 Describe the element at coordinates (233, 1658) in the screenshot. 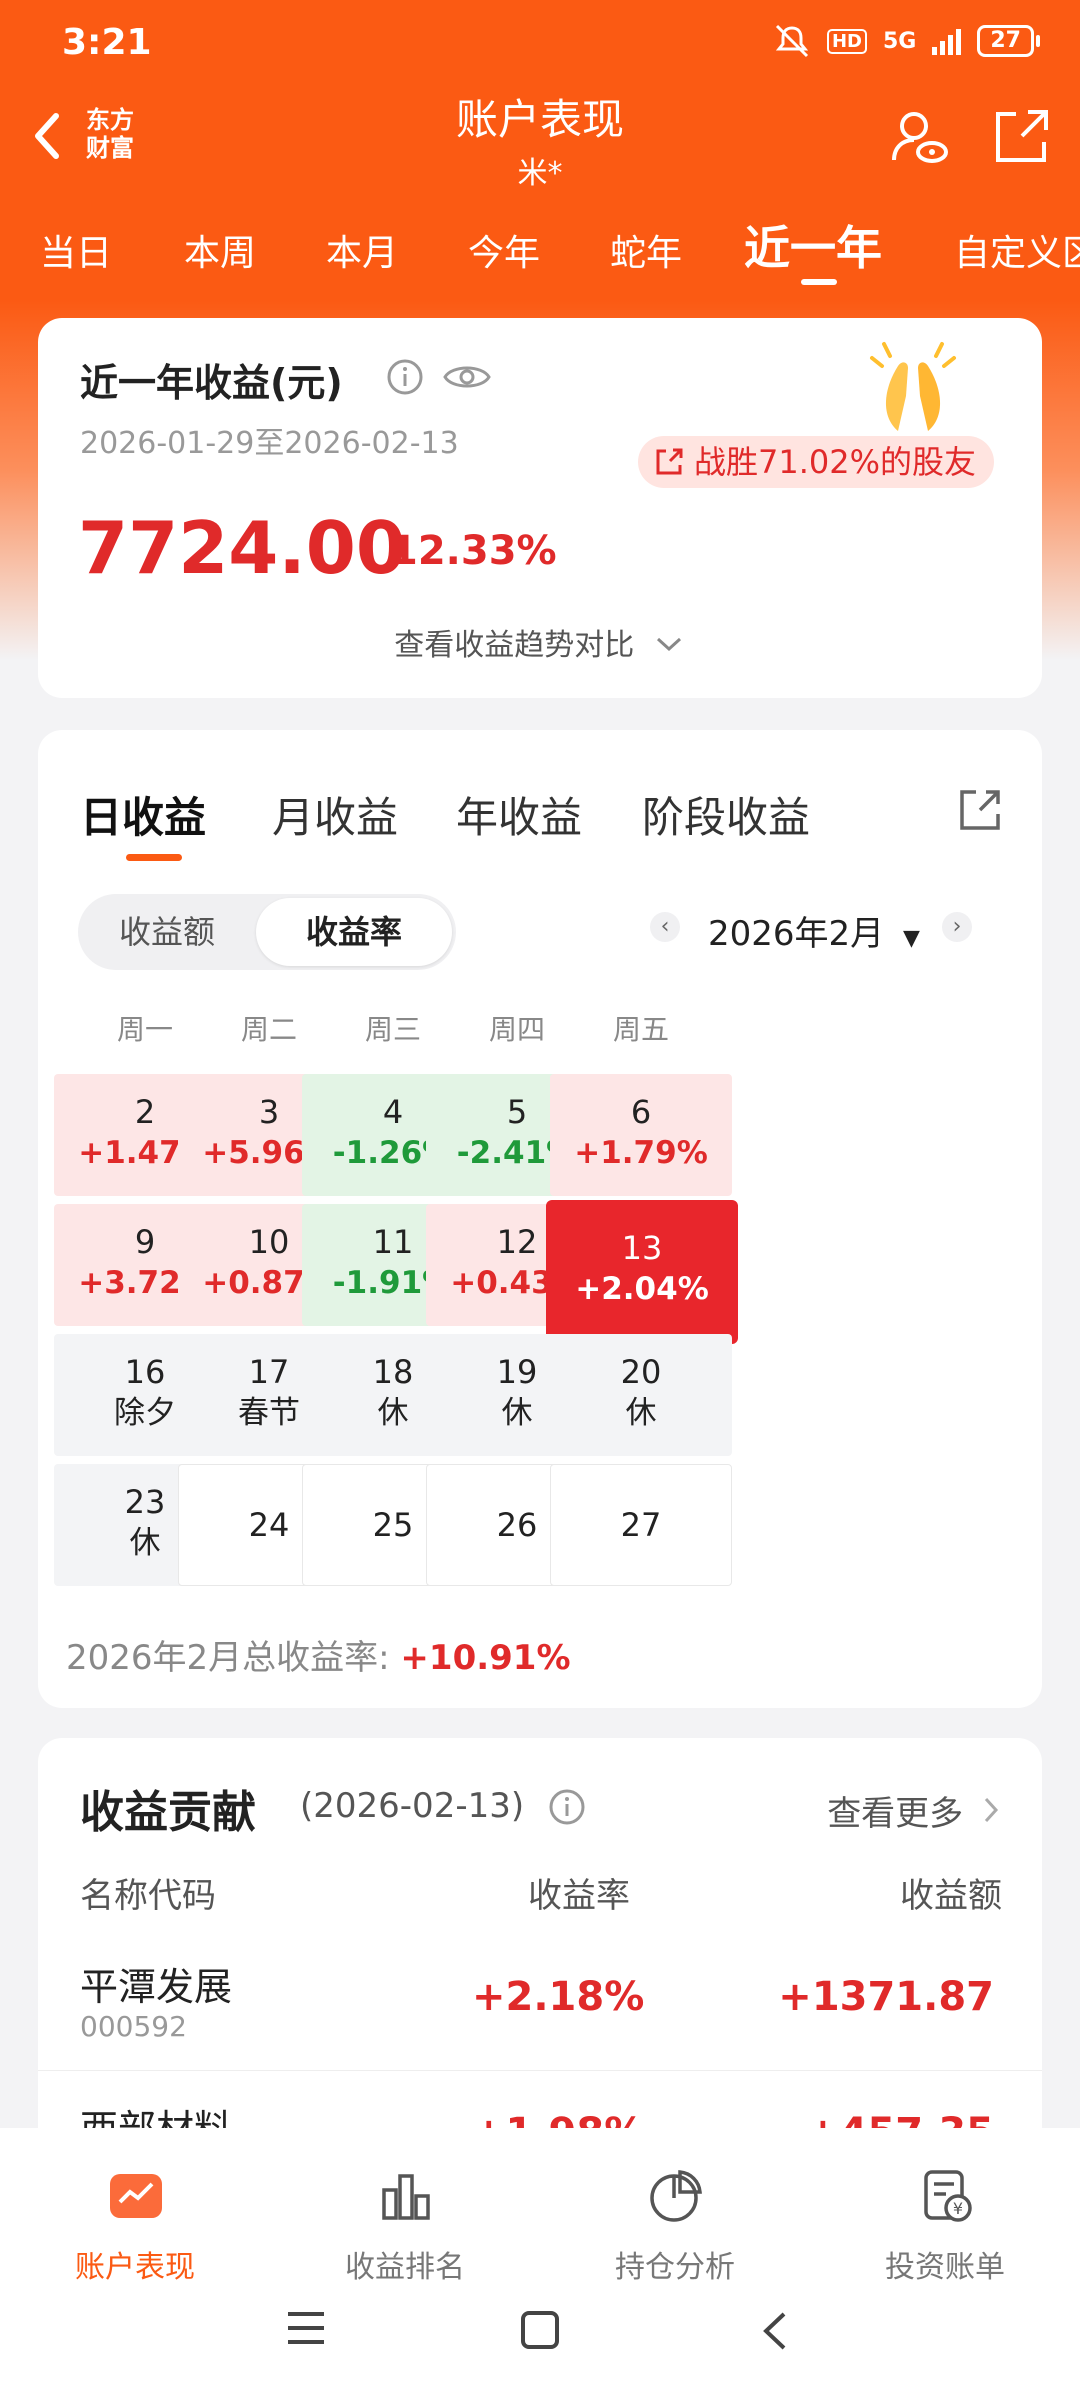

I see `month-total-label: 2026年2月总收益率:` at that location.